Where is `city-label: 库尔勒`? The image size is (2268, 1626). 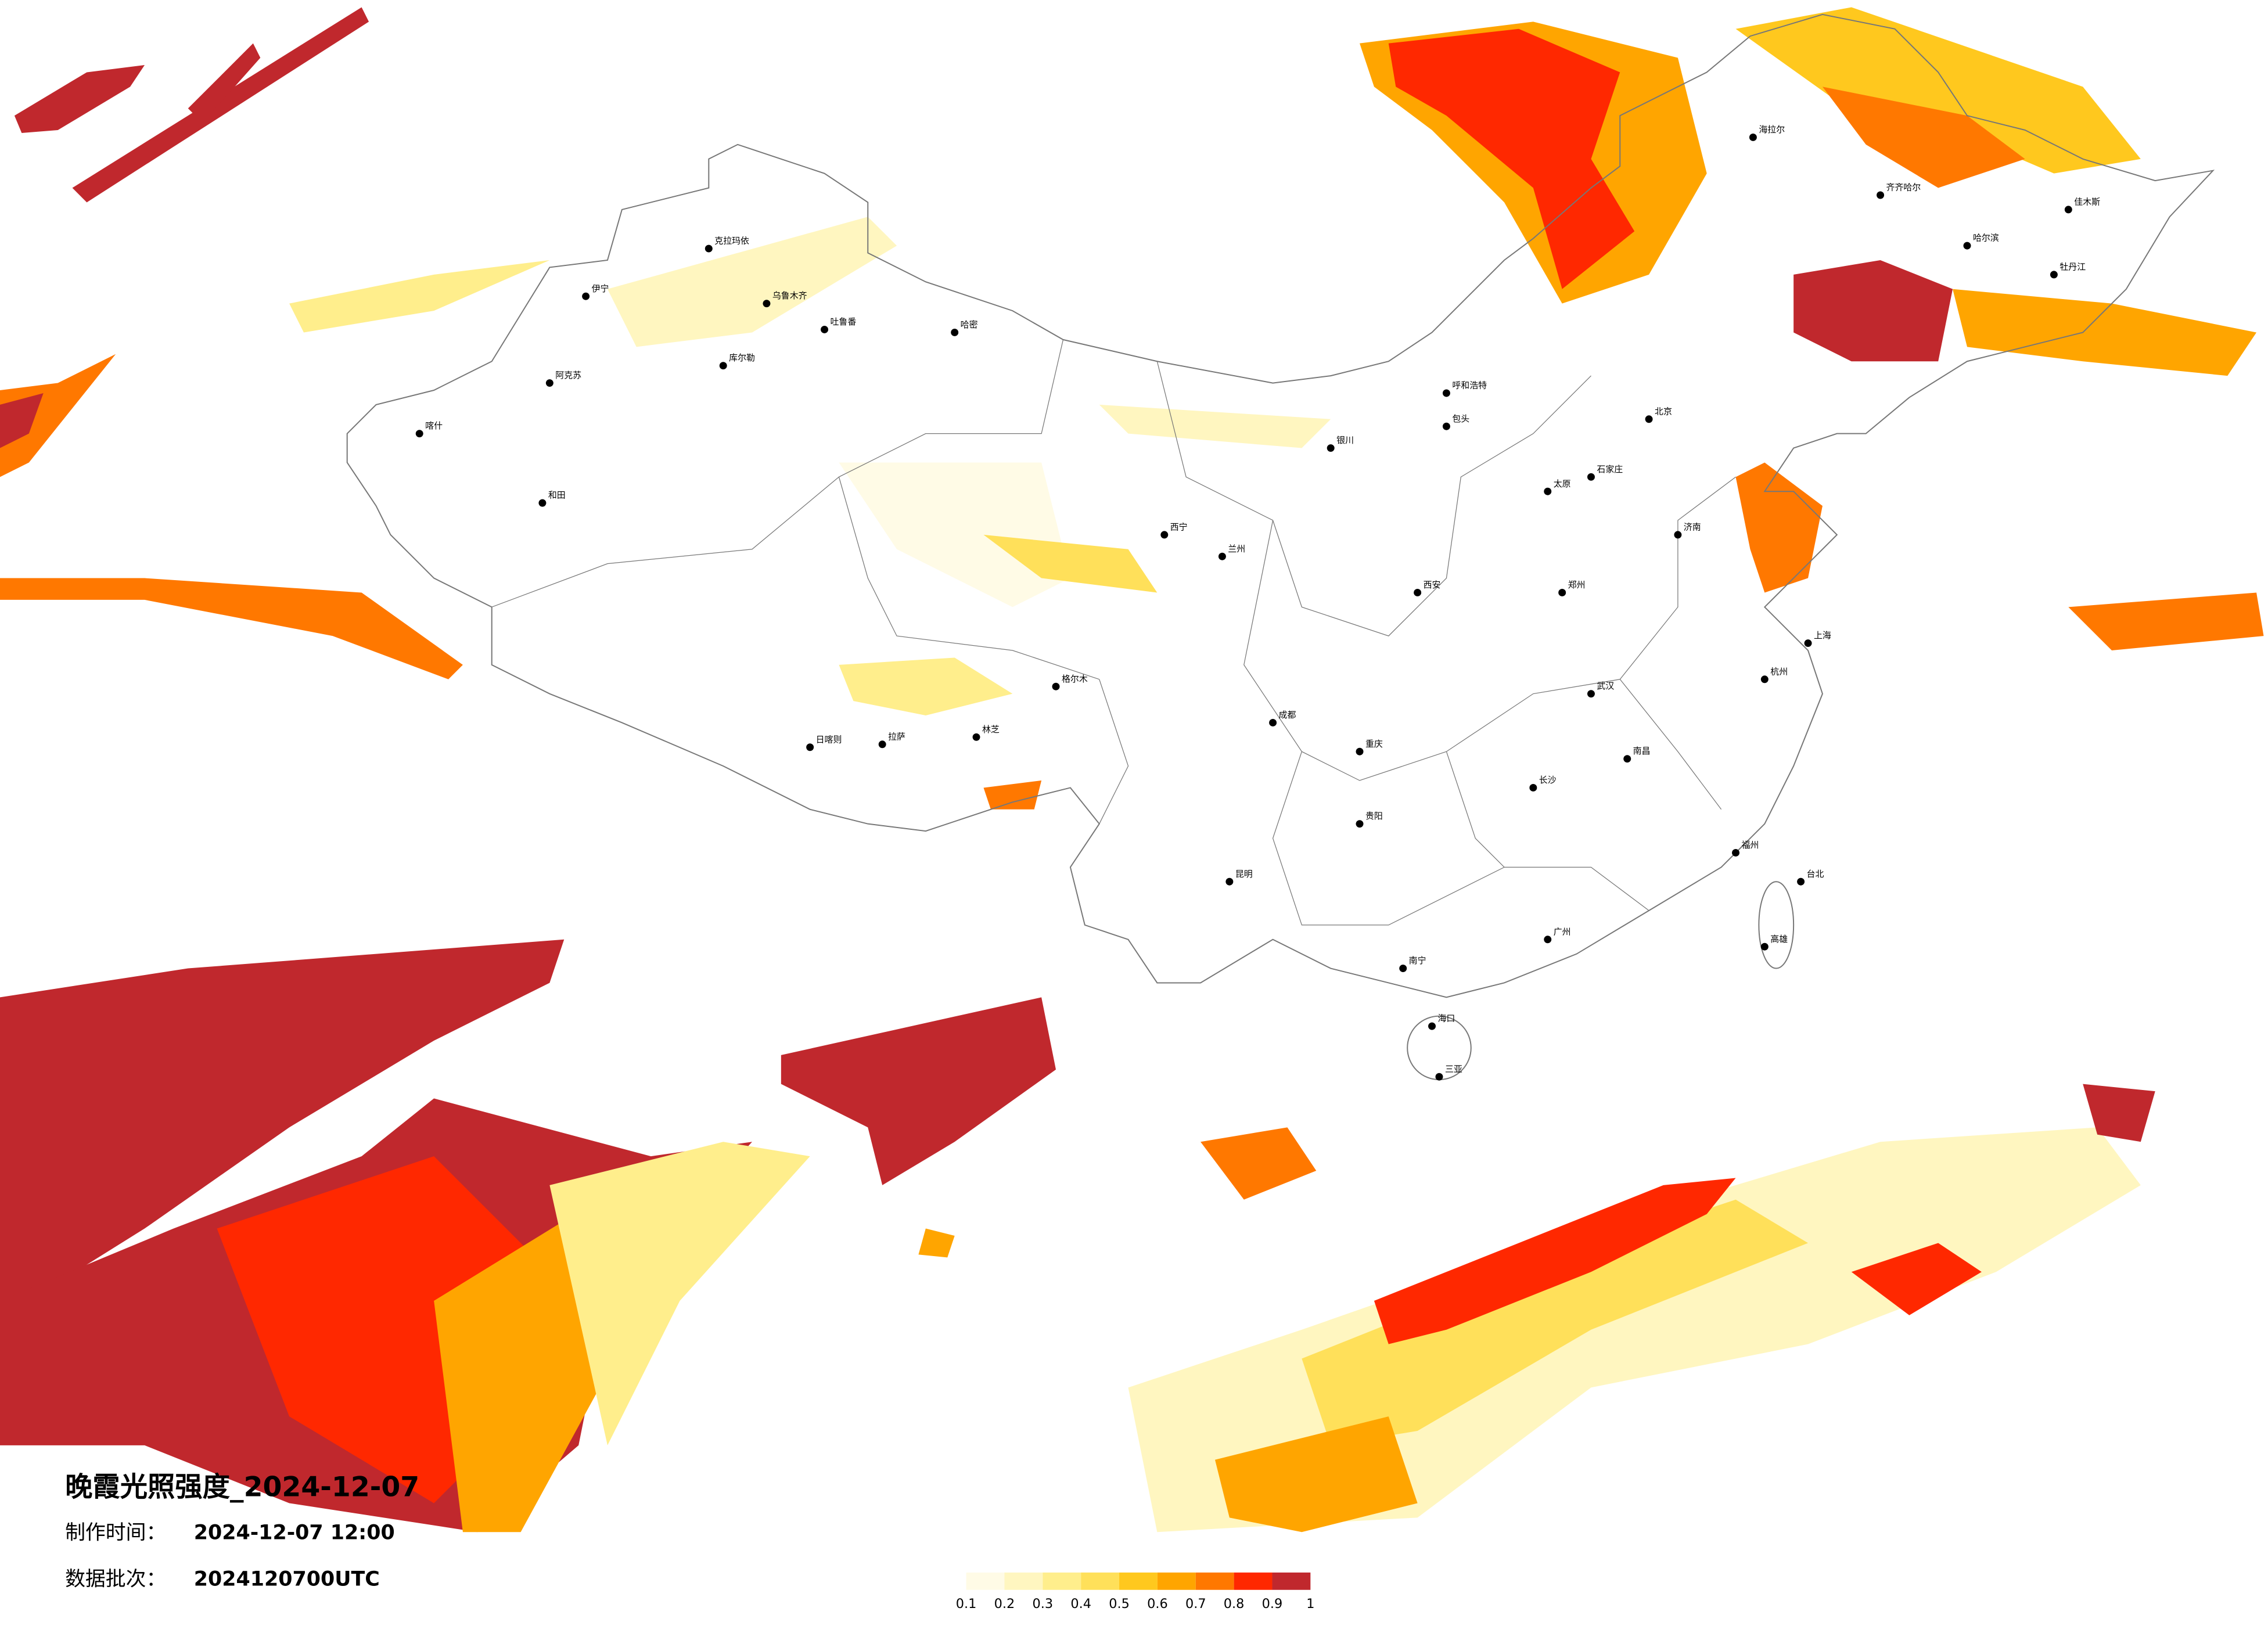 city-label: 库尔勒 is located at coordinates (742, 358).